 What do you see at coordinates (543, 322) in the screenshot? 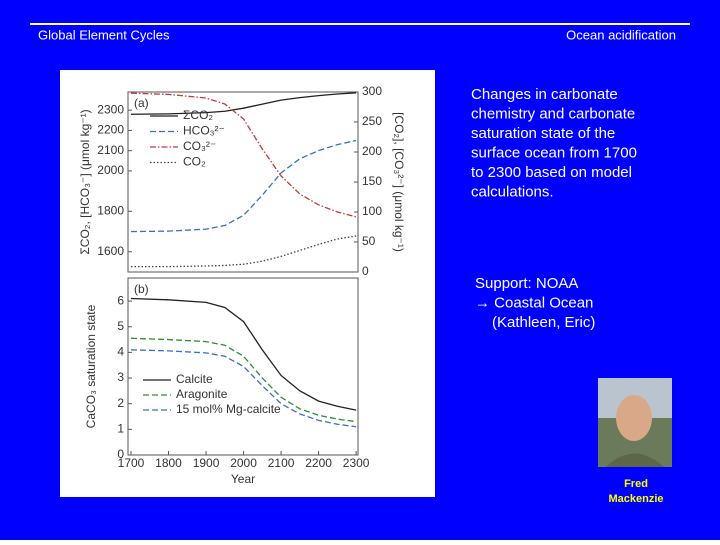
I see `support-line: (Kathleen, Eric)` at bounding box center [543, 322].